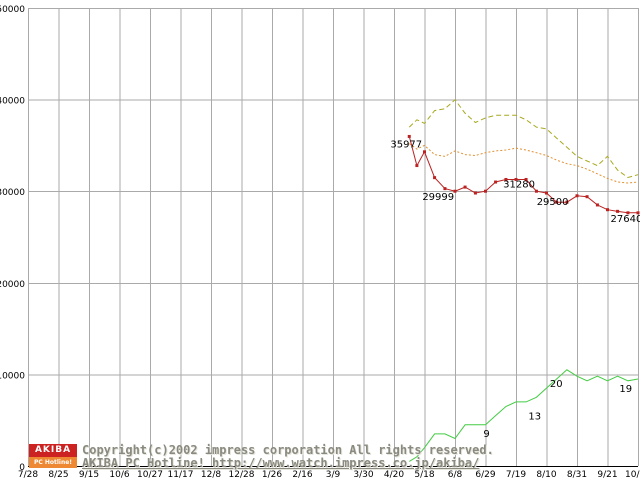 This screenshot has width=640, height=480. Describe the element at coordinates (12, 10) in the screenshot. I see `y-tick-label: 50000` at that location.